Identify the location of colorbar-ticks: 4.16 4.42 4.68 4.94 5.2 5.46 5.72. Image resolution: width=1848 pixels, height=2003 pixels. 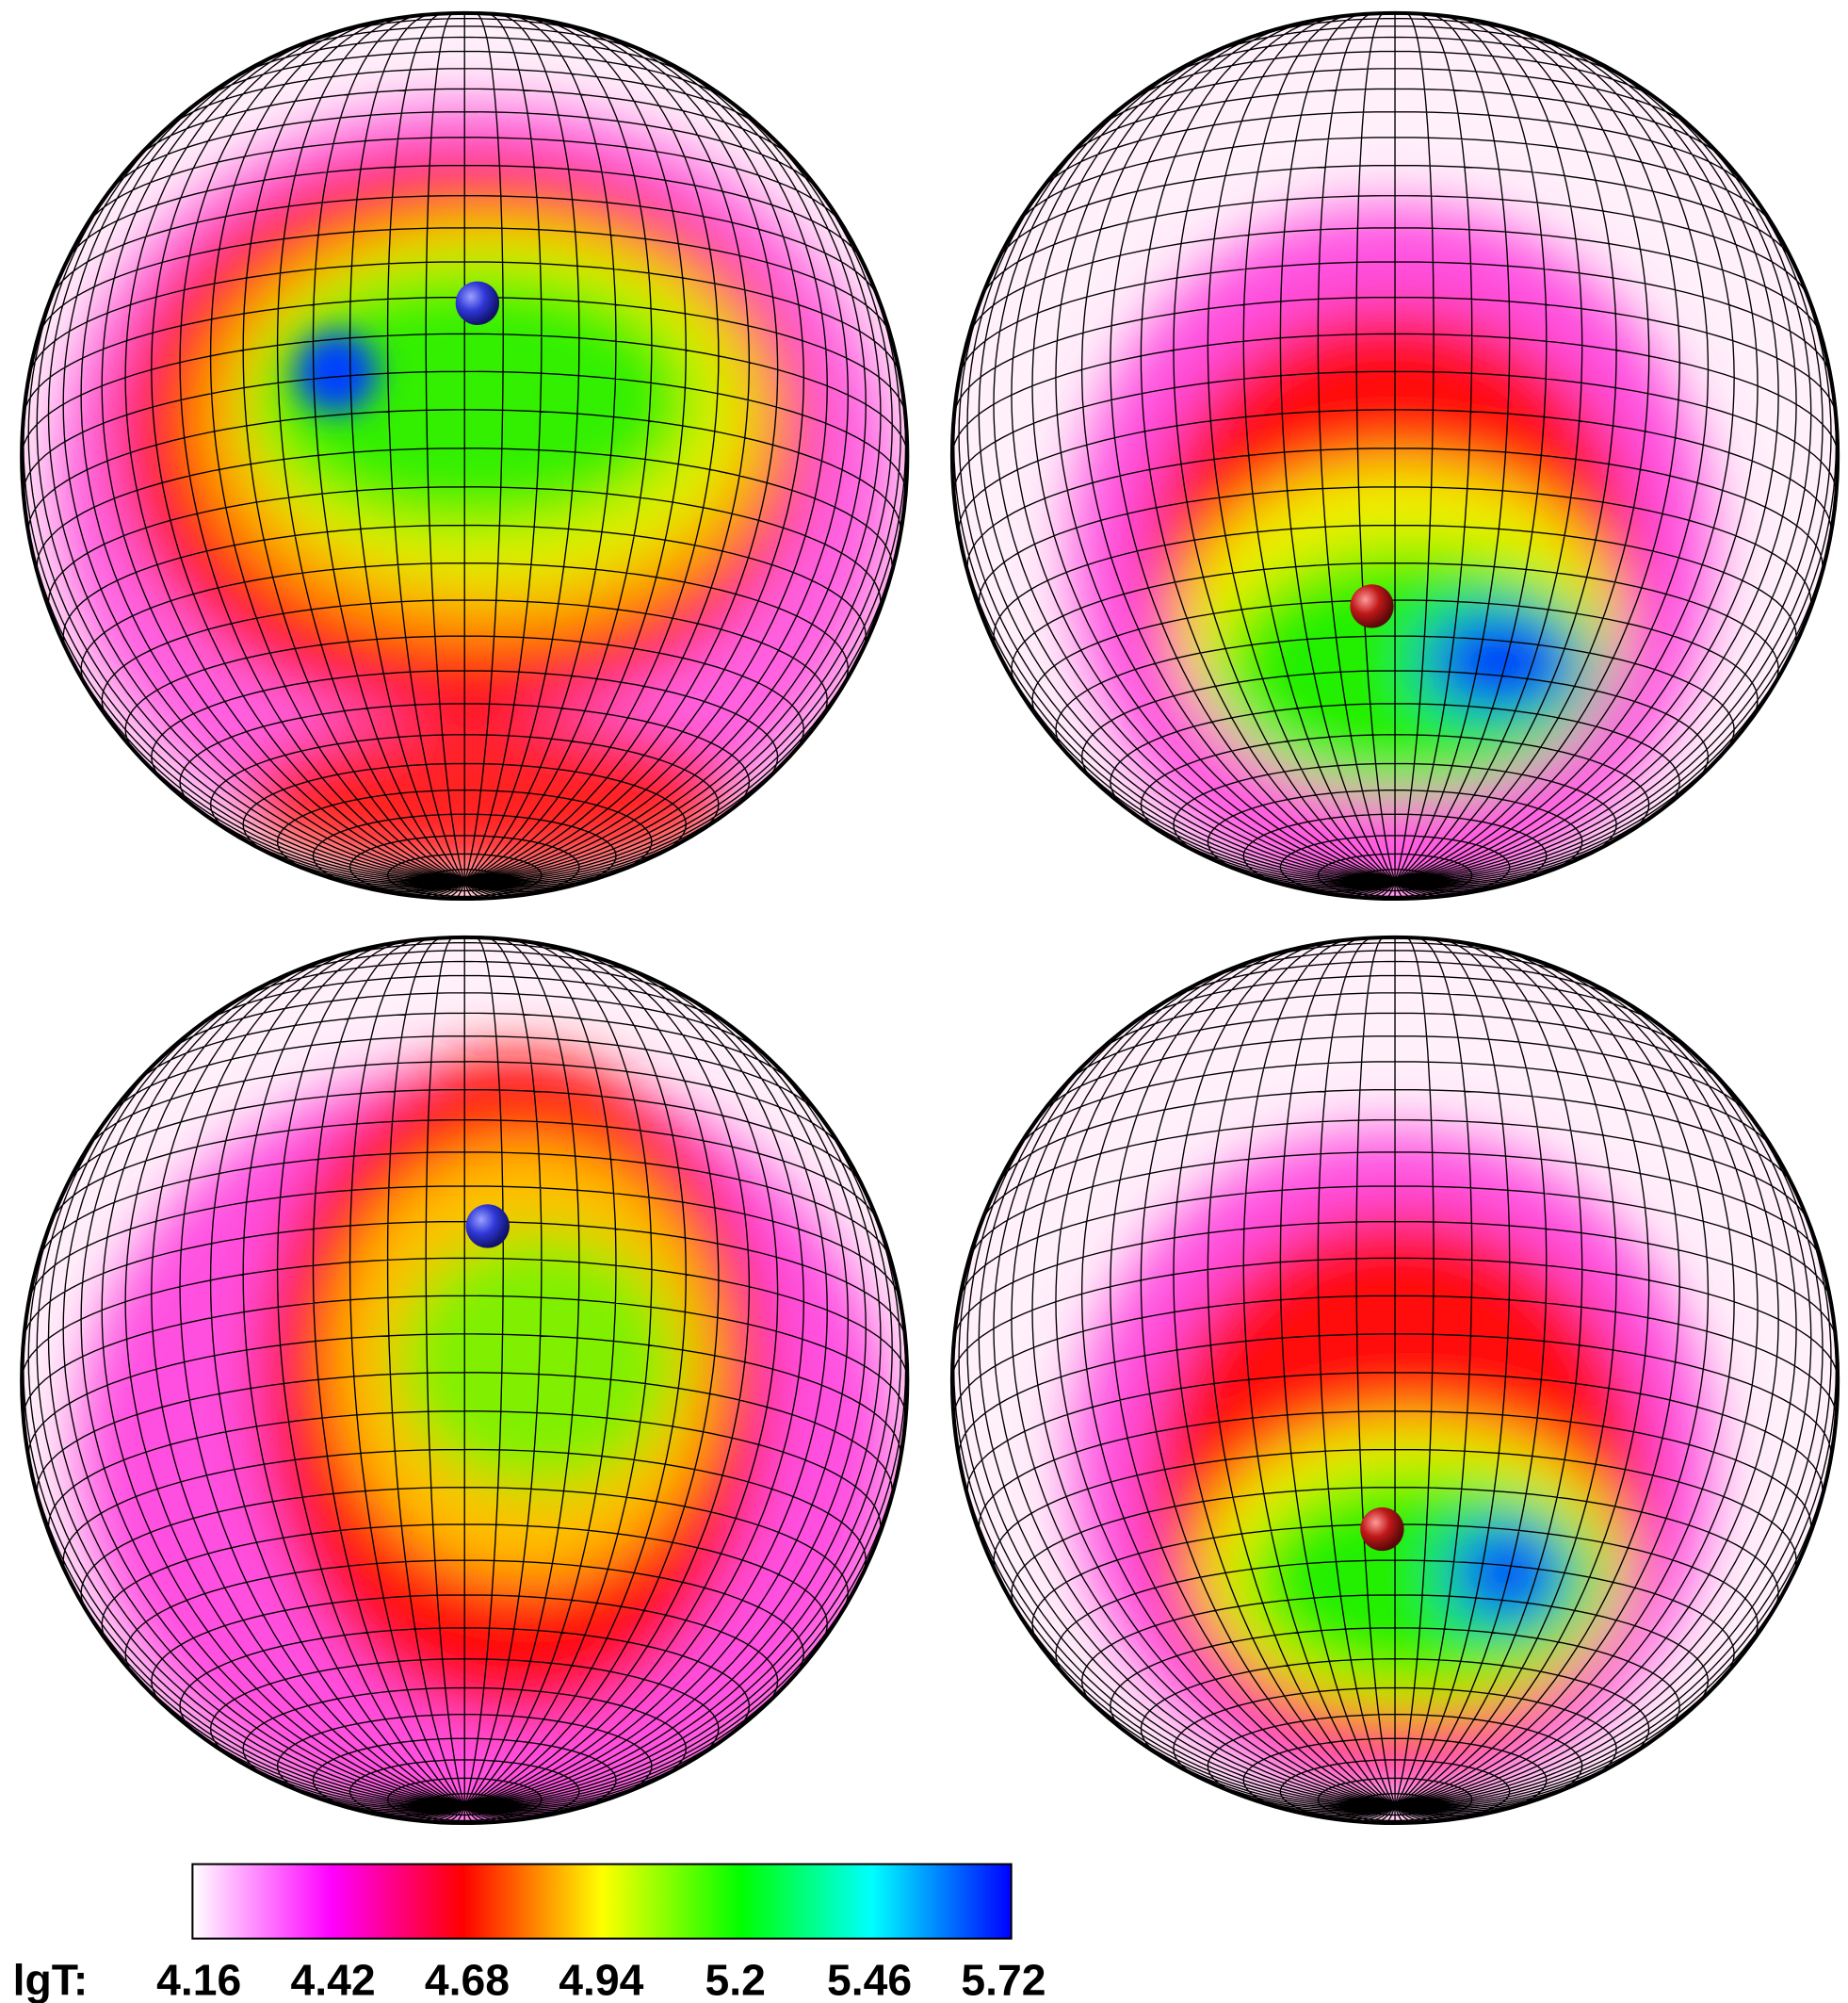
(601, 1980).